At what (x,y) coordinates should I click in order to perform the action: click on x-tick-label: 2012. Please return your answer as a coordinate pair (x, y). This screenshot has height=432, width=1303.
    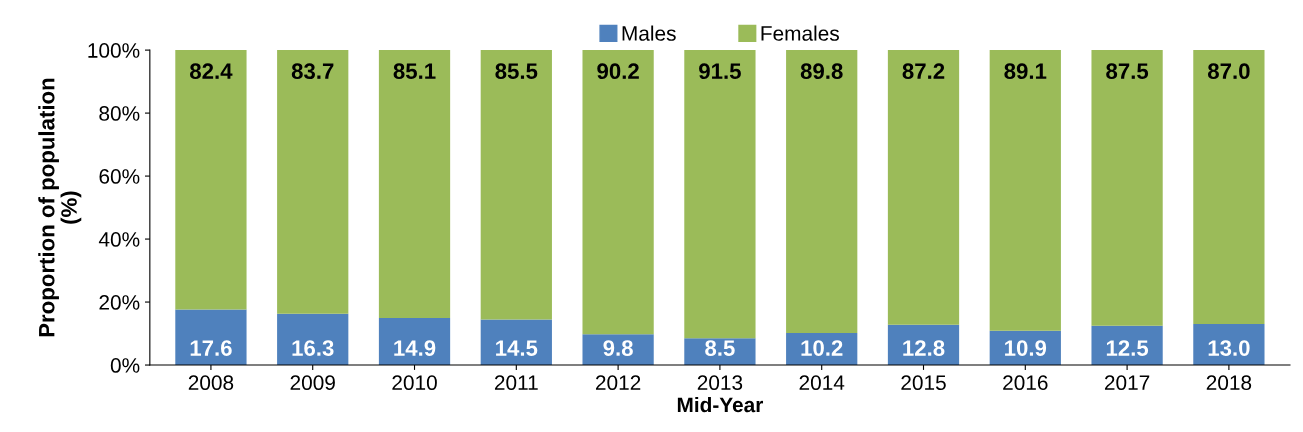
    Looking at the image, I should click on (618, 383).